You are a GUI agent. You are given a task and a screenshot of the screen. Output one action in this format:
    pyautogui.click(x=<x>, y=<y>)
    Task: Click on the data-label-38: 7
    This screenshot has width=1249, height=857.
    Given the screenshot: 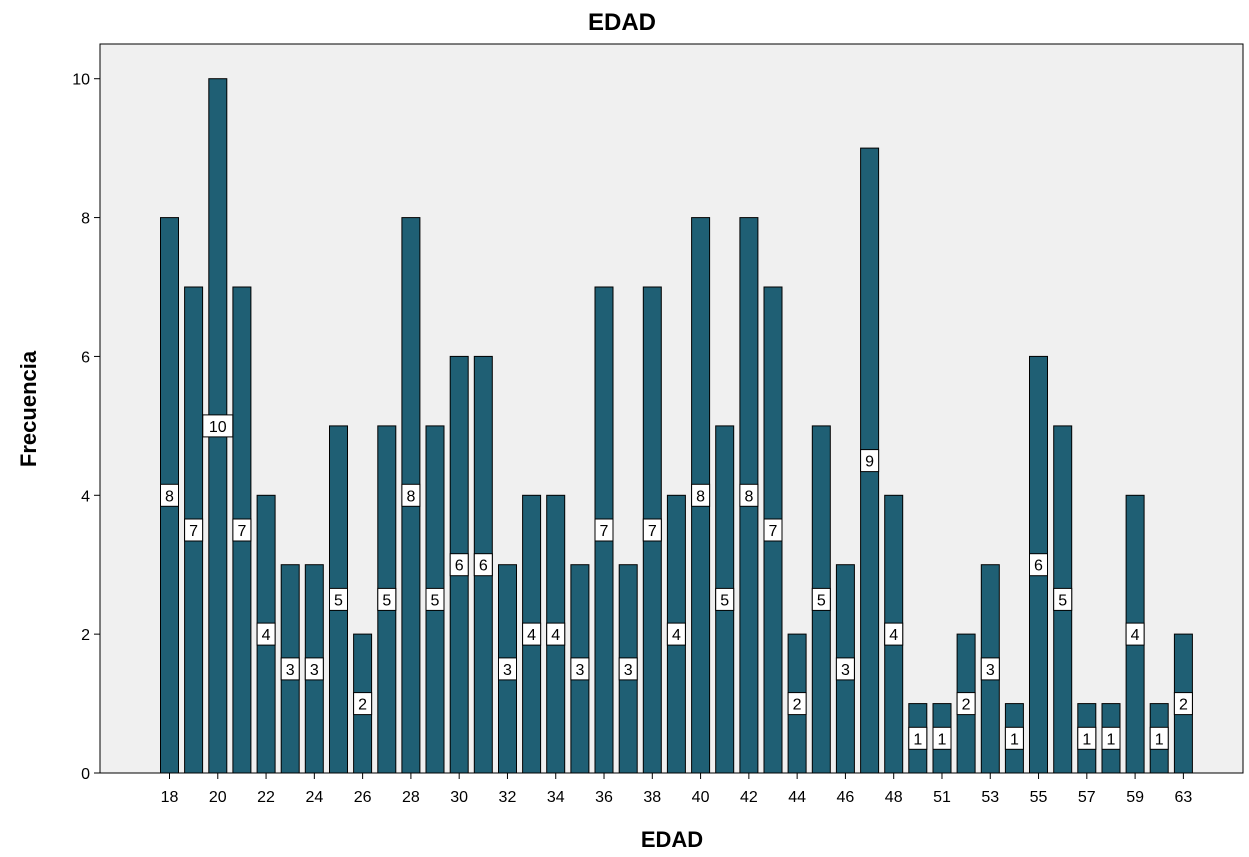 What is the action you would take?
    pyautogui.click(x=652, y=530)
    